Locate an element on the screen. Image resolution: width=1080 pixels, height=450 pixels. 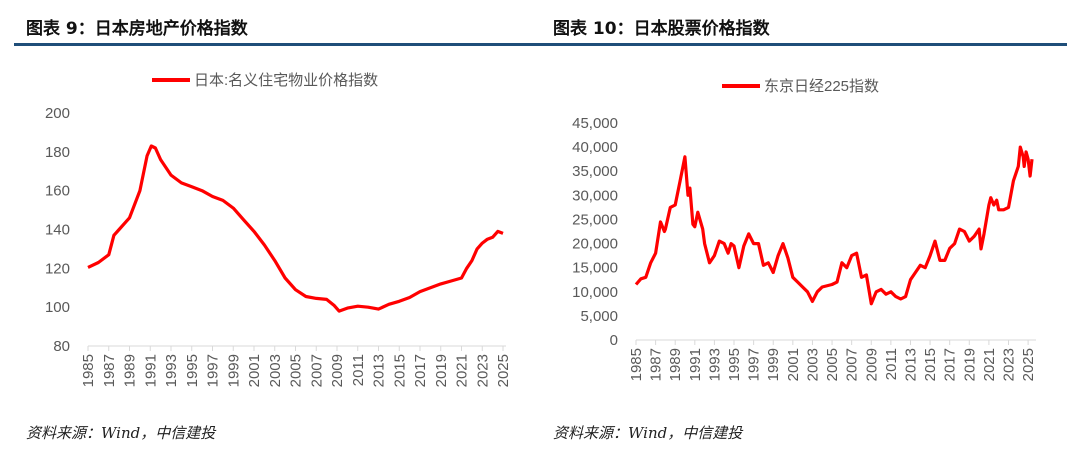
y-tick-label: 35,000 is located at coordinates (595, 171).